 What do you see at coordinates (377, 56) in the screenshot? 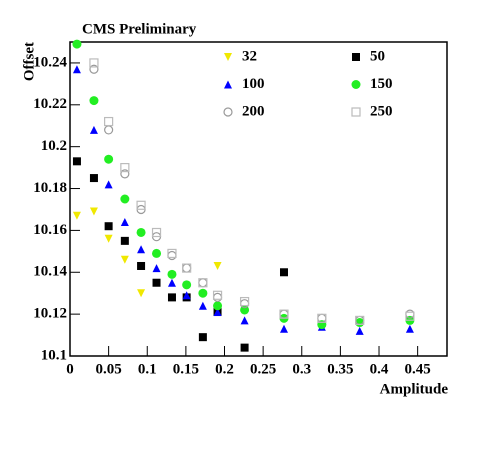
I see `legend-label: 50` at bounding box center [377, 56].